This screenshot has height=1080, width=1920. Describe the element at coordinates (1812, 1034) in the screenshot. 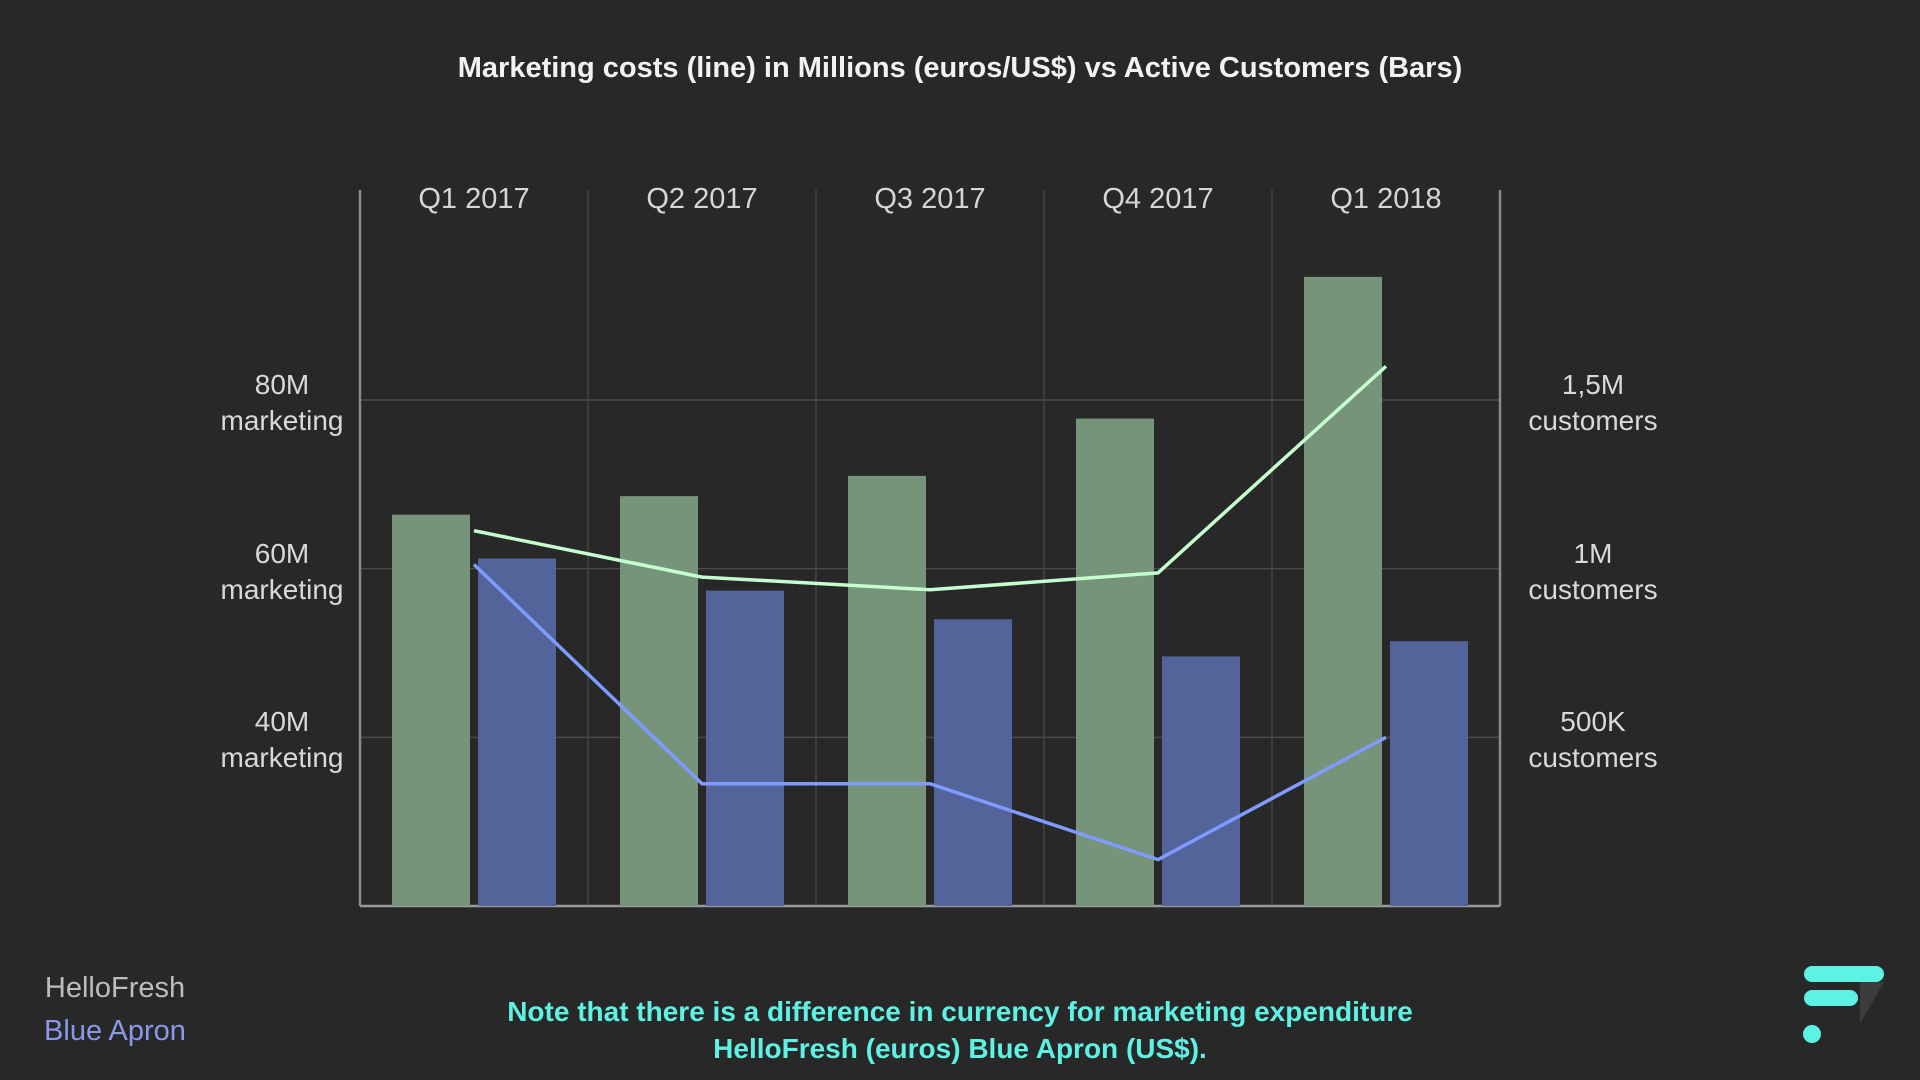

I see `logo-dot` at that location.